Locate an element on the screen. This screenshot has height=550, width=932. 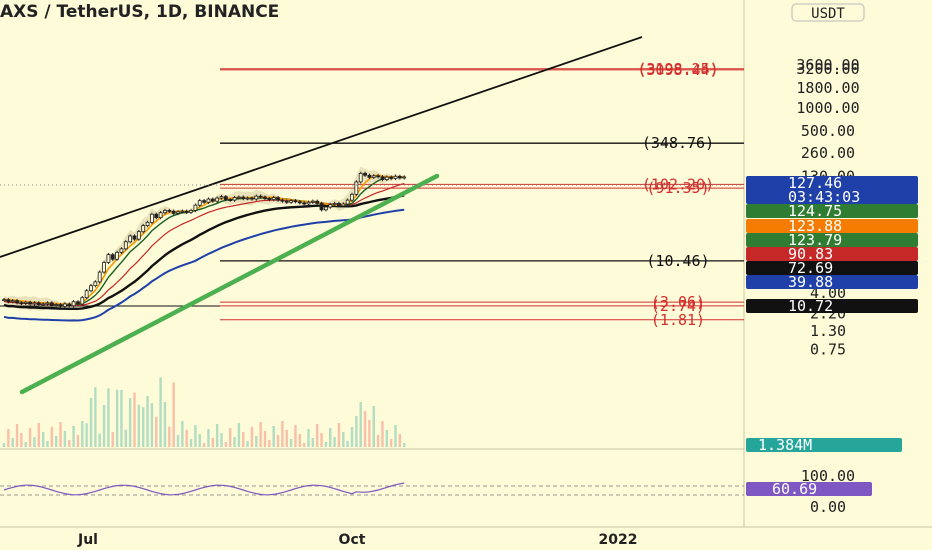
x-axis-tick-label: Oct is located at coordinates (352, 540).